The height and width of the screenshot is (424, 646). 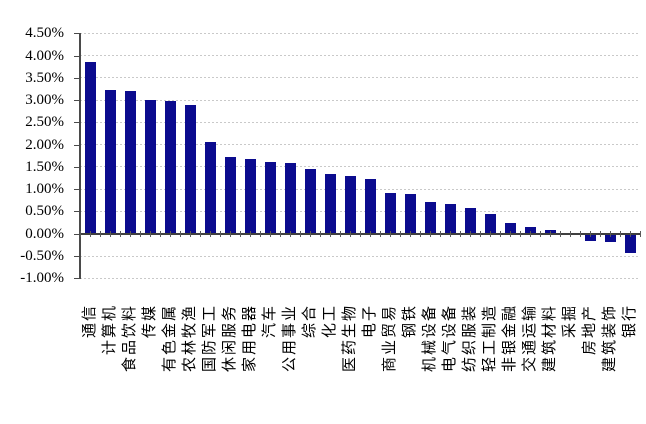 What do you see at coordinates (230, 338) in the screenshot?
I see `x-axis-category-text: 休闲服务` at bounding box center [230, 338].